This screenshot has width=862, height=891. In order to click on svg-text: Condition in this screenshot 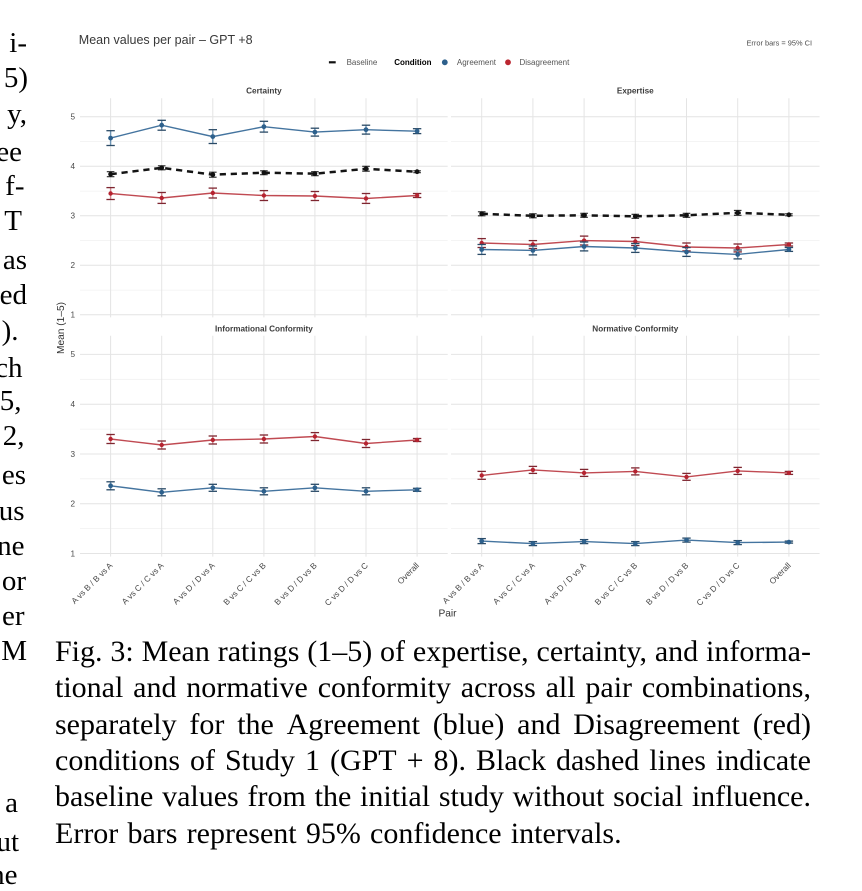, I will do `click(412, 62)`.